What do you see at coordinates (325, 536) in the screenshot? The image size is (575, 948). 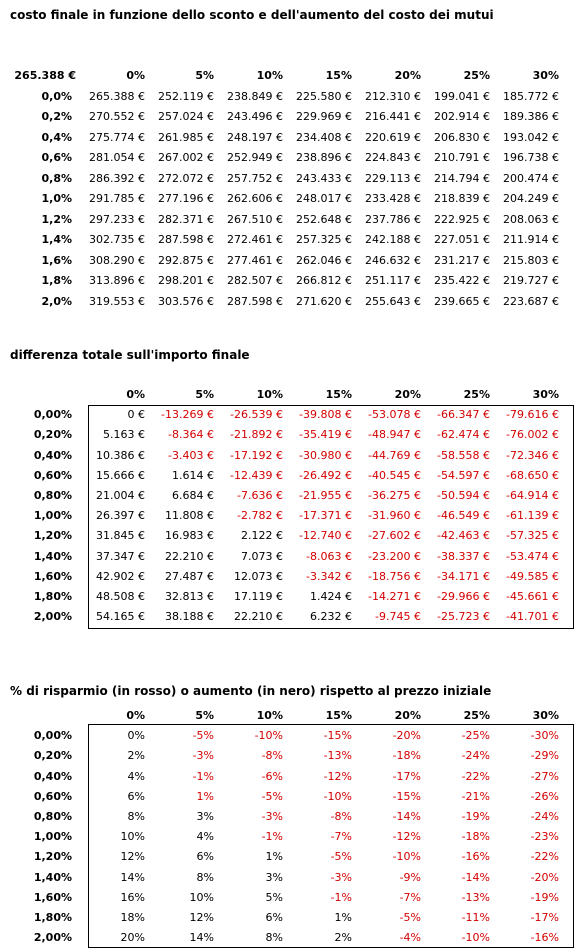 I see `table-cell: -12.740 €` at bounding box center [325, 536].